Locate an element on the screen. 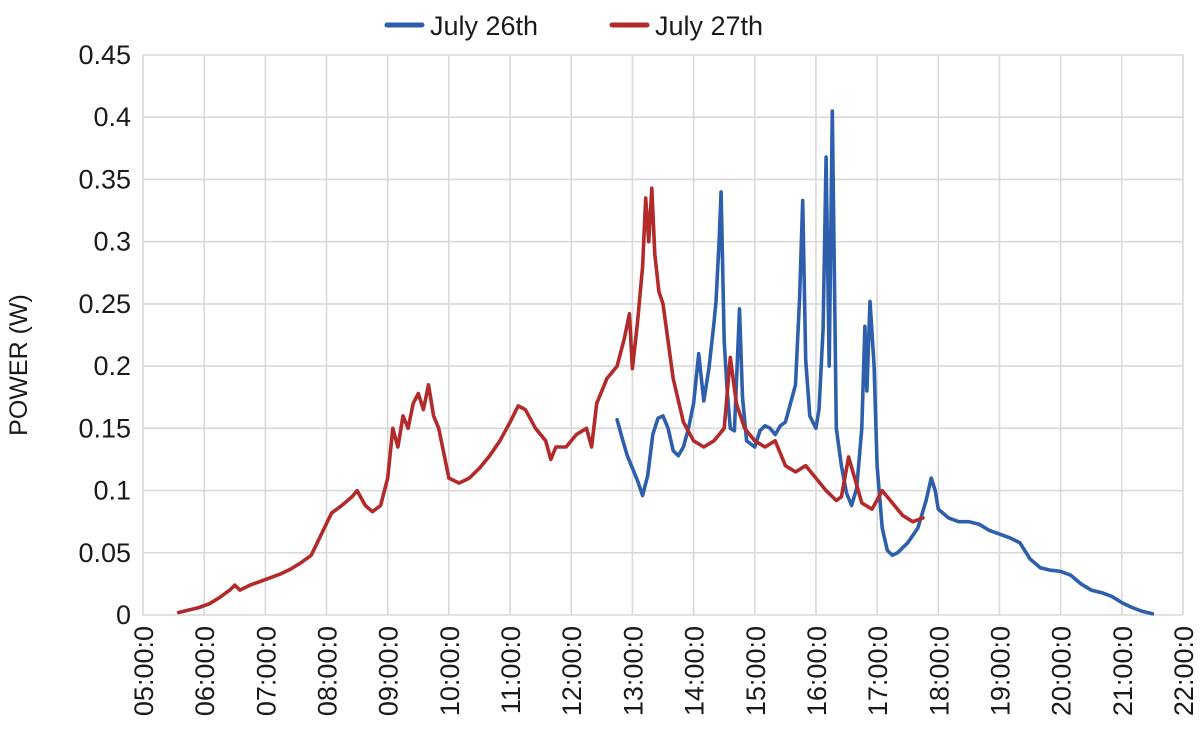 The width and height of the screenshot is (1200, 750). legend: July 26th July 27th is located at coordinates (573, 26).